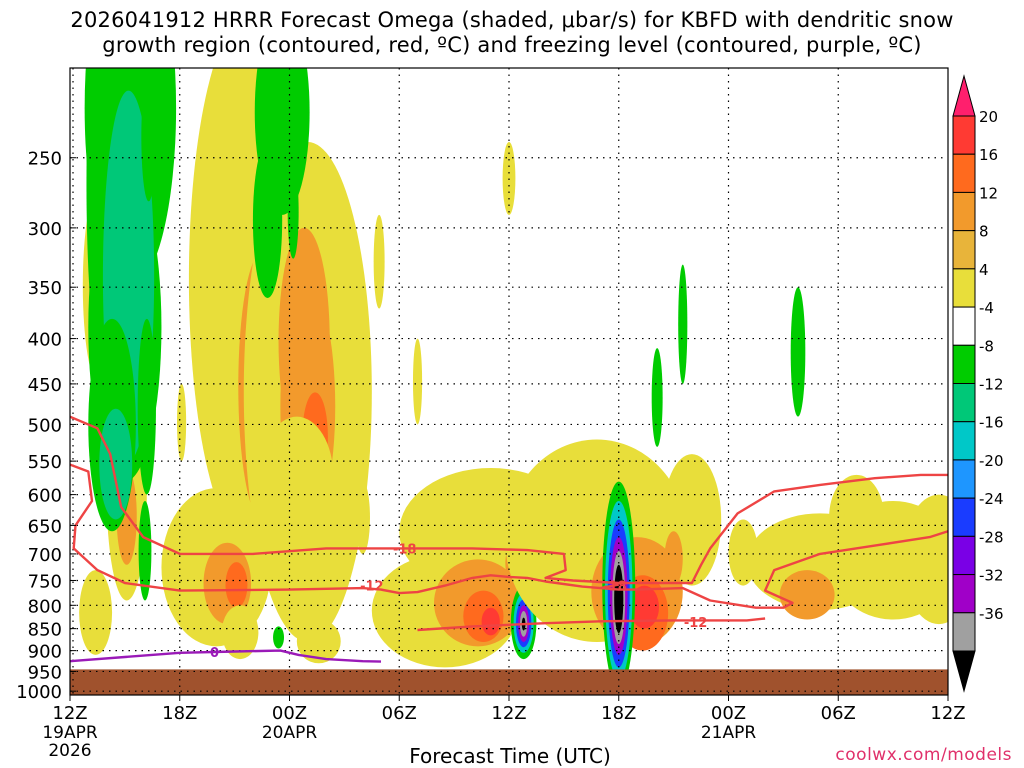 This screenshot has height=768, width=1024. What do you see at coordinates (510, 756) in the screenshot?
I see `x-axis-title: Forecast Time (UTC)` at bounding box center [510, 756].